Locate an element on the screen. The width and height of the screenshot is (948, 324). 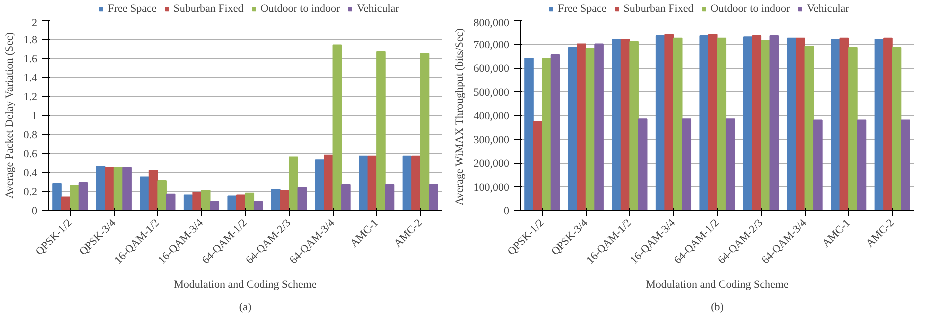
y-tick-label: 1.8 is located at coordinates (31, 40).